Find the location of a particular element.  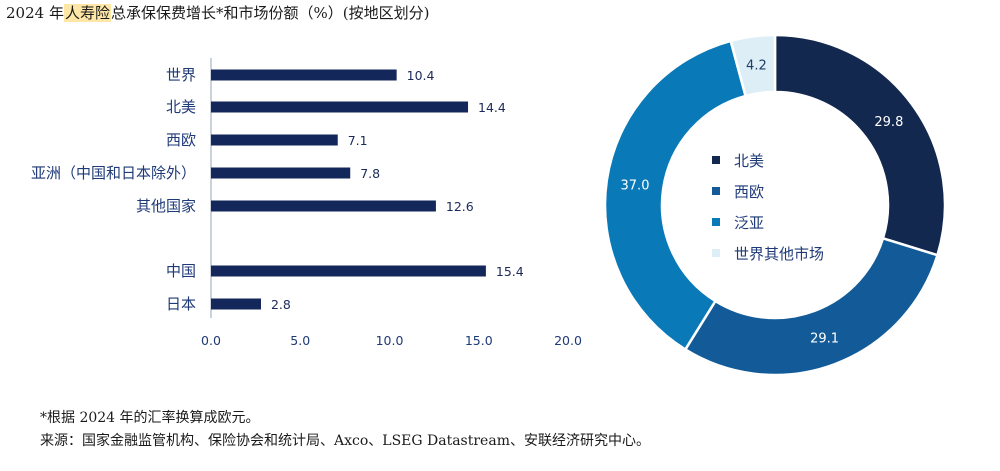

x-tick-label: 0.0 is located at coordinates (211, 340).